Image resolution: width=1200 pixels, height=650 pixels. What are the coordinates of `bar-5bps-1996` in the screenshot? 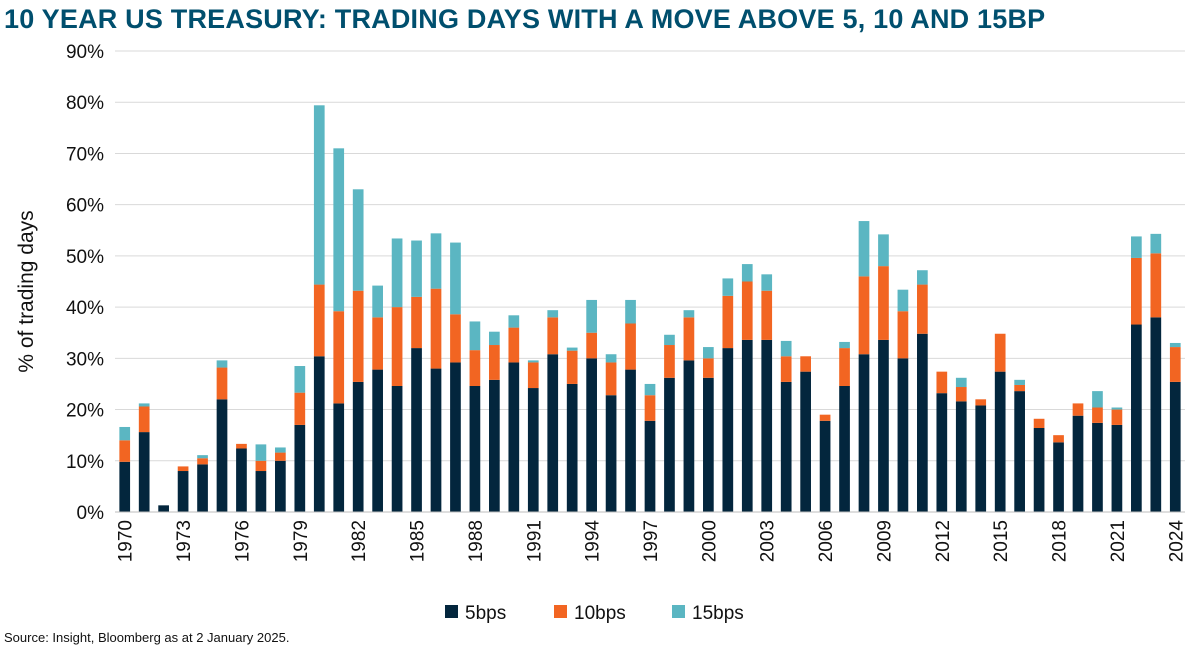 It's located at (630, 440).